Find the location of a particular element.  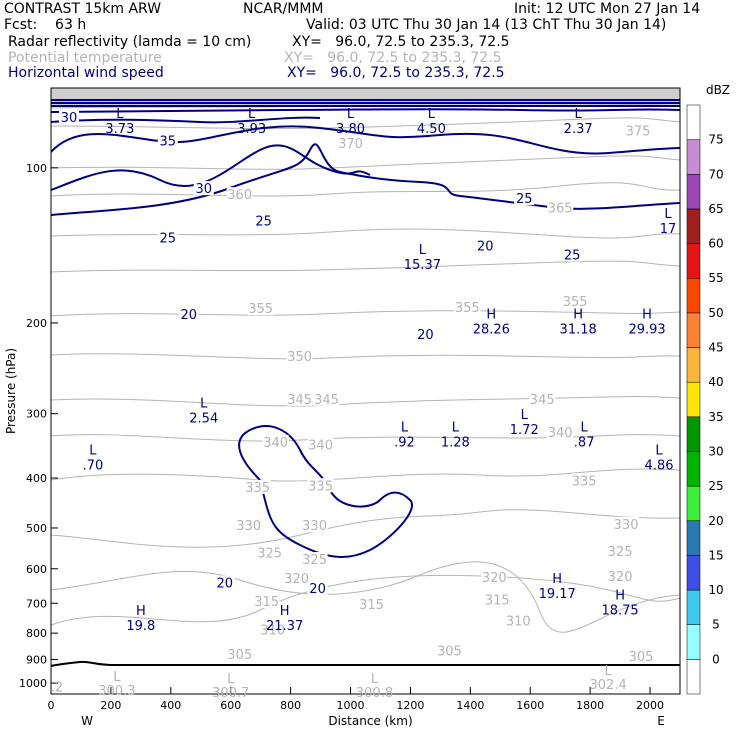

colorbar-level-label: 75 is located at coordinates (715, 140).